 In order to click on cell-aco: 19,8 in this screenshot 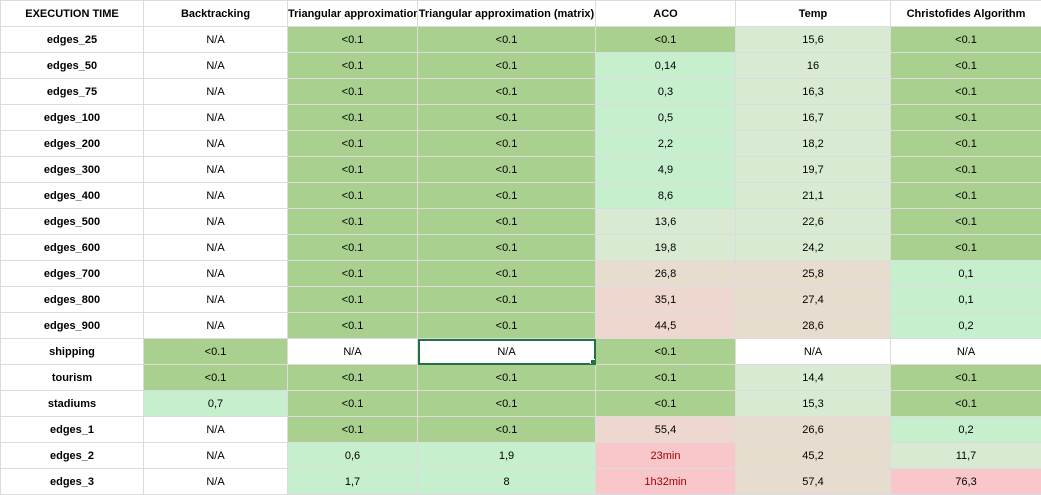, I will do `click(666, 248)`.